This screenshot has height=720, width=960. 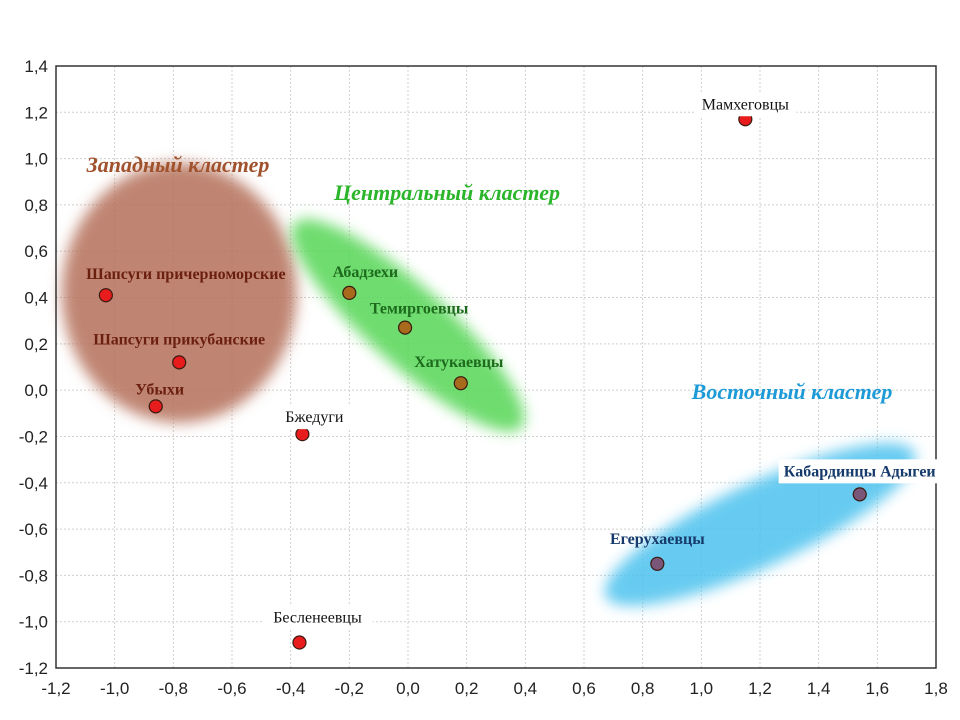 I want to click on point-label: Абадзехи, so click(x=365, y=272).